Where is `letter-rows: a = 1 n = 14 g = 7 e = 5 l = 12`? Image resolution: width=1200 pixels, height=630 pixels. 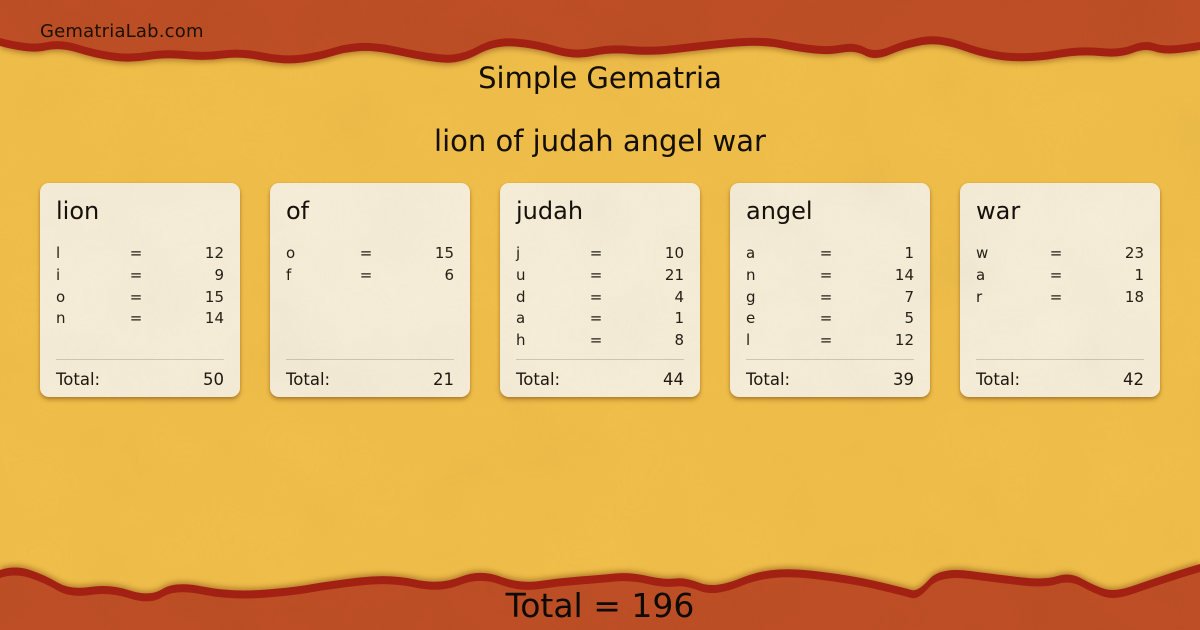
letter-rows: a = 1 n = 14 g = 7 e = 5 l = 12 is located at coordinates (830, 297).